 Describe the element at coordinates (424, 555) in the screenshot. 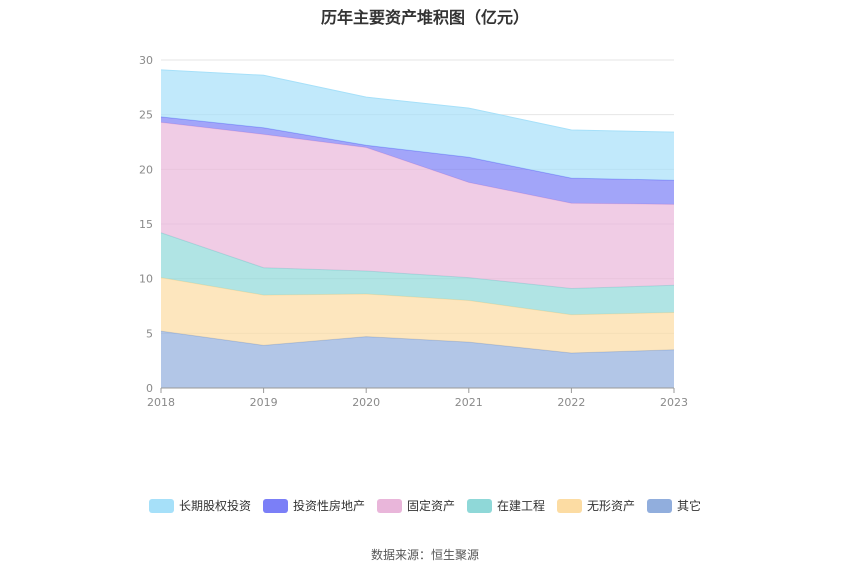

I see `data-source-note: 数据来源：恒生聚源` at that location.